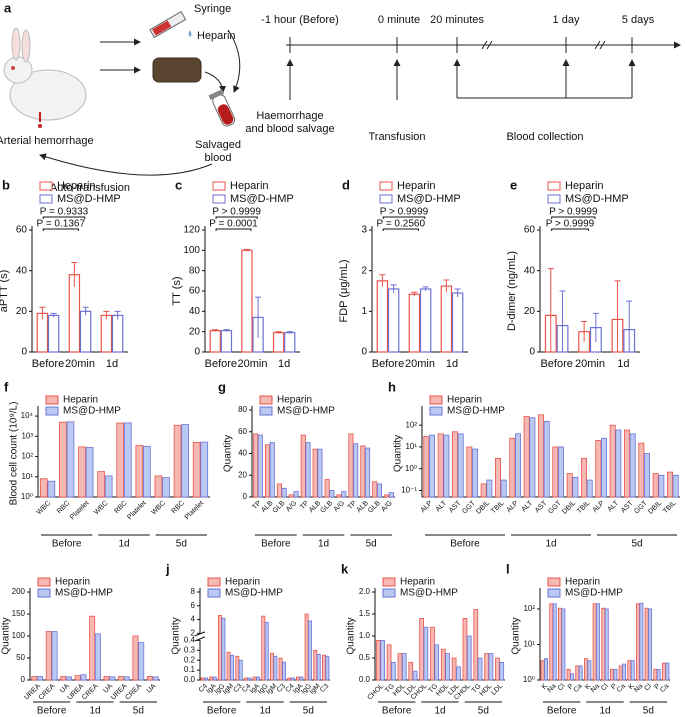 This screenshot has width=685, height=717. What do you see at coordinates (5, 291) in the screenshot?
I see `y-axis-label: aPTT (s)` at bounding box center [5, 291].